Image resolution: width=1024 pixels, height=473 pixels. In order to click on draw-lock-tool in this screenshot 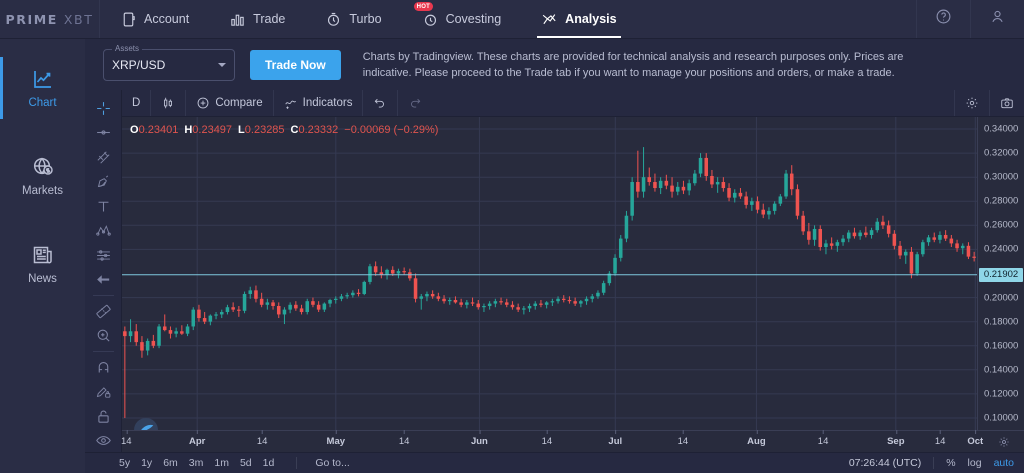, I will do `click(103, 391)`.